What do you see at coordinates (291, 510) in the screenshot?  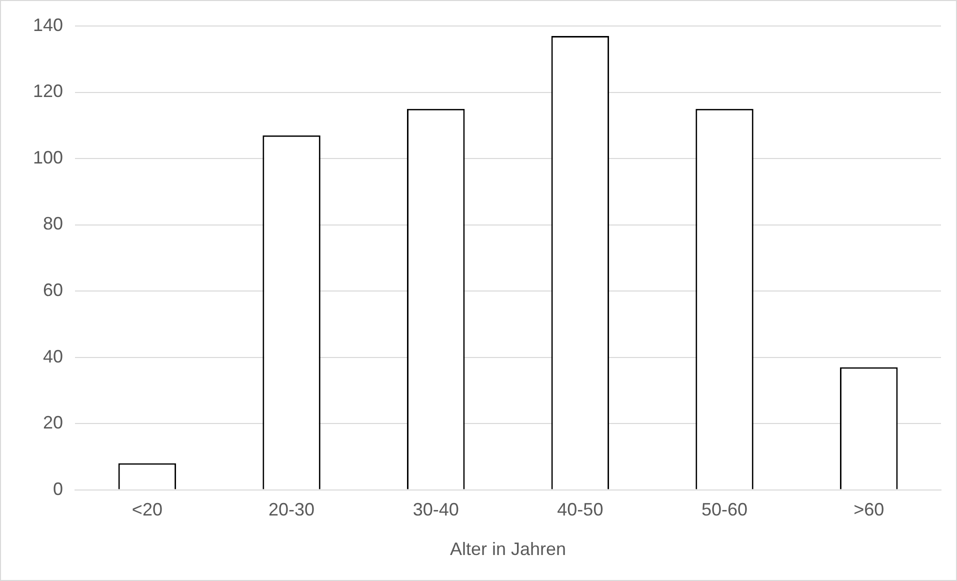 I see `x-tick-label: 20-30` at bounding box center [291, 510].